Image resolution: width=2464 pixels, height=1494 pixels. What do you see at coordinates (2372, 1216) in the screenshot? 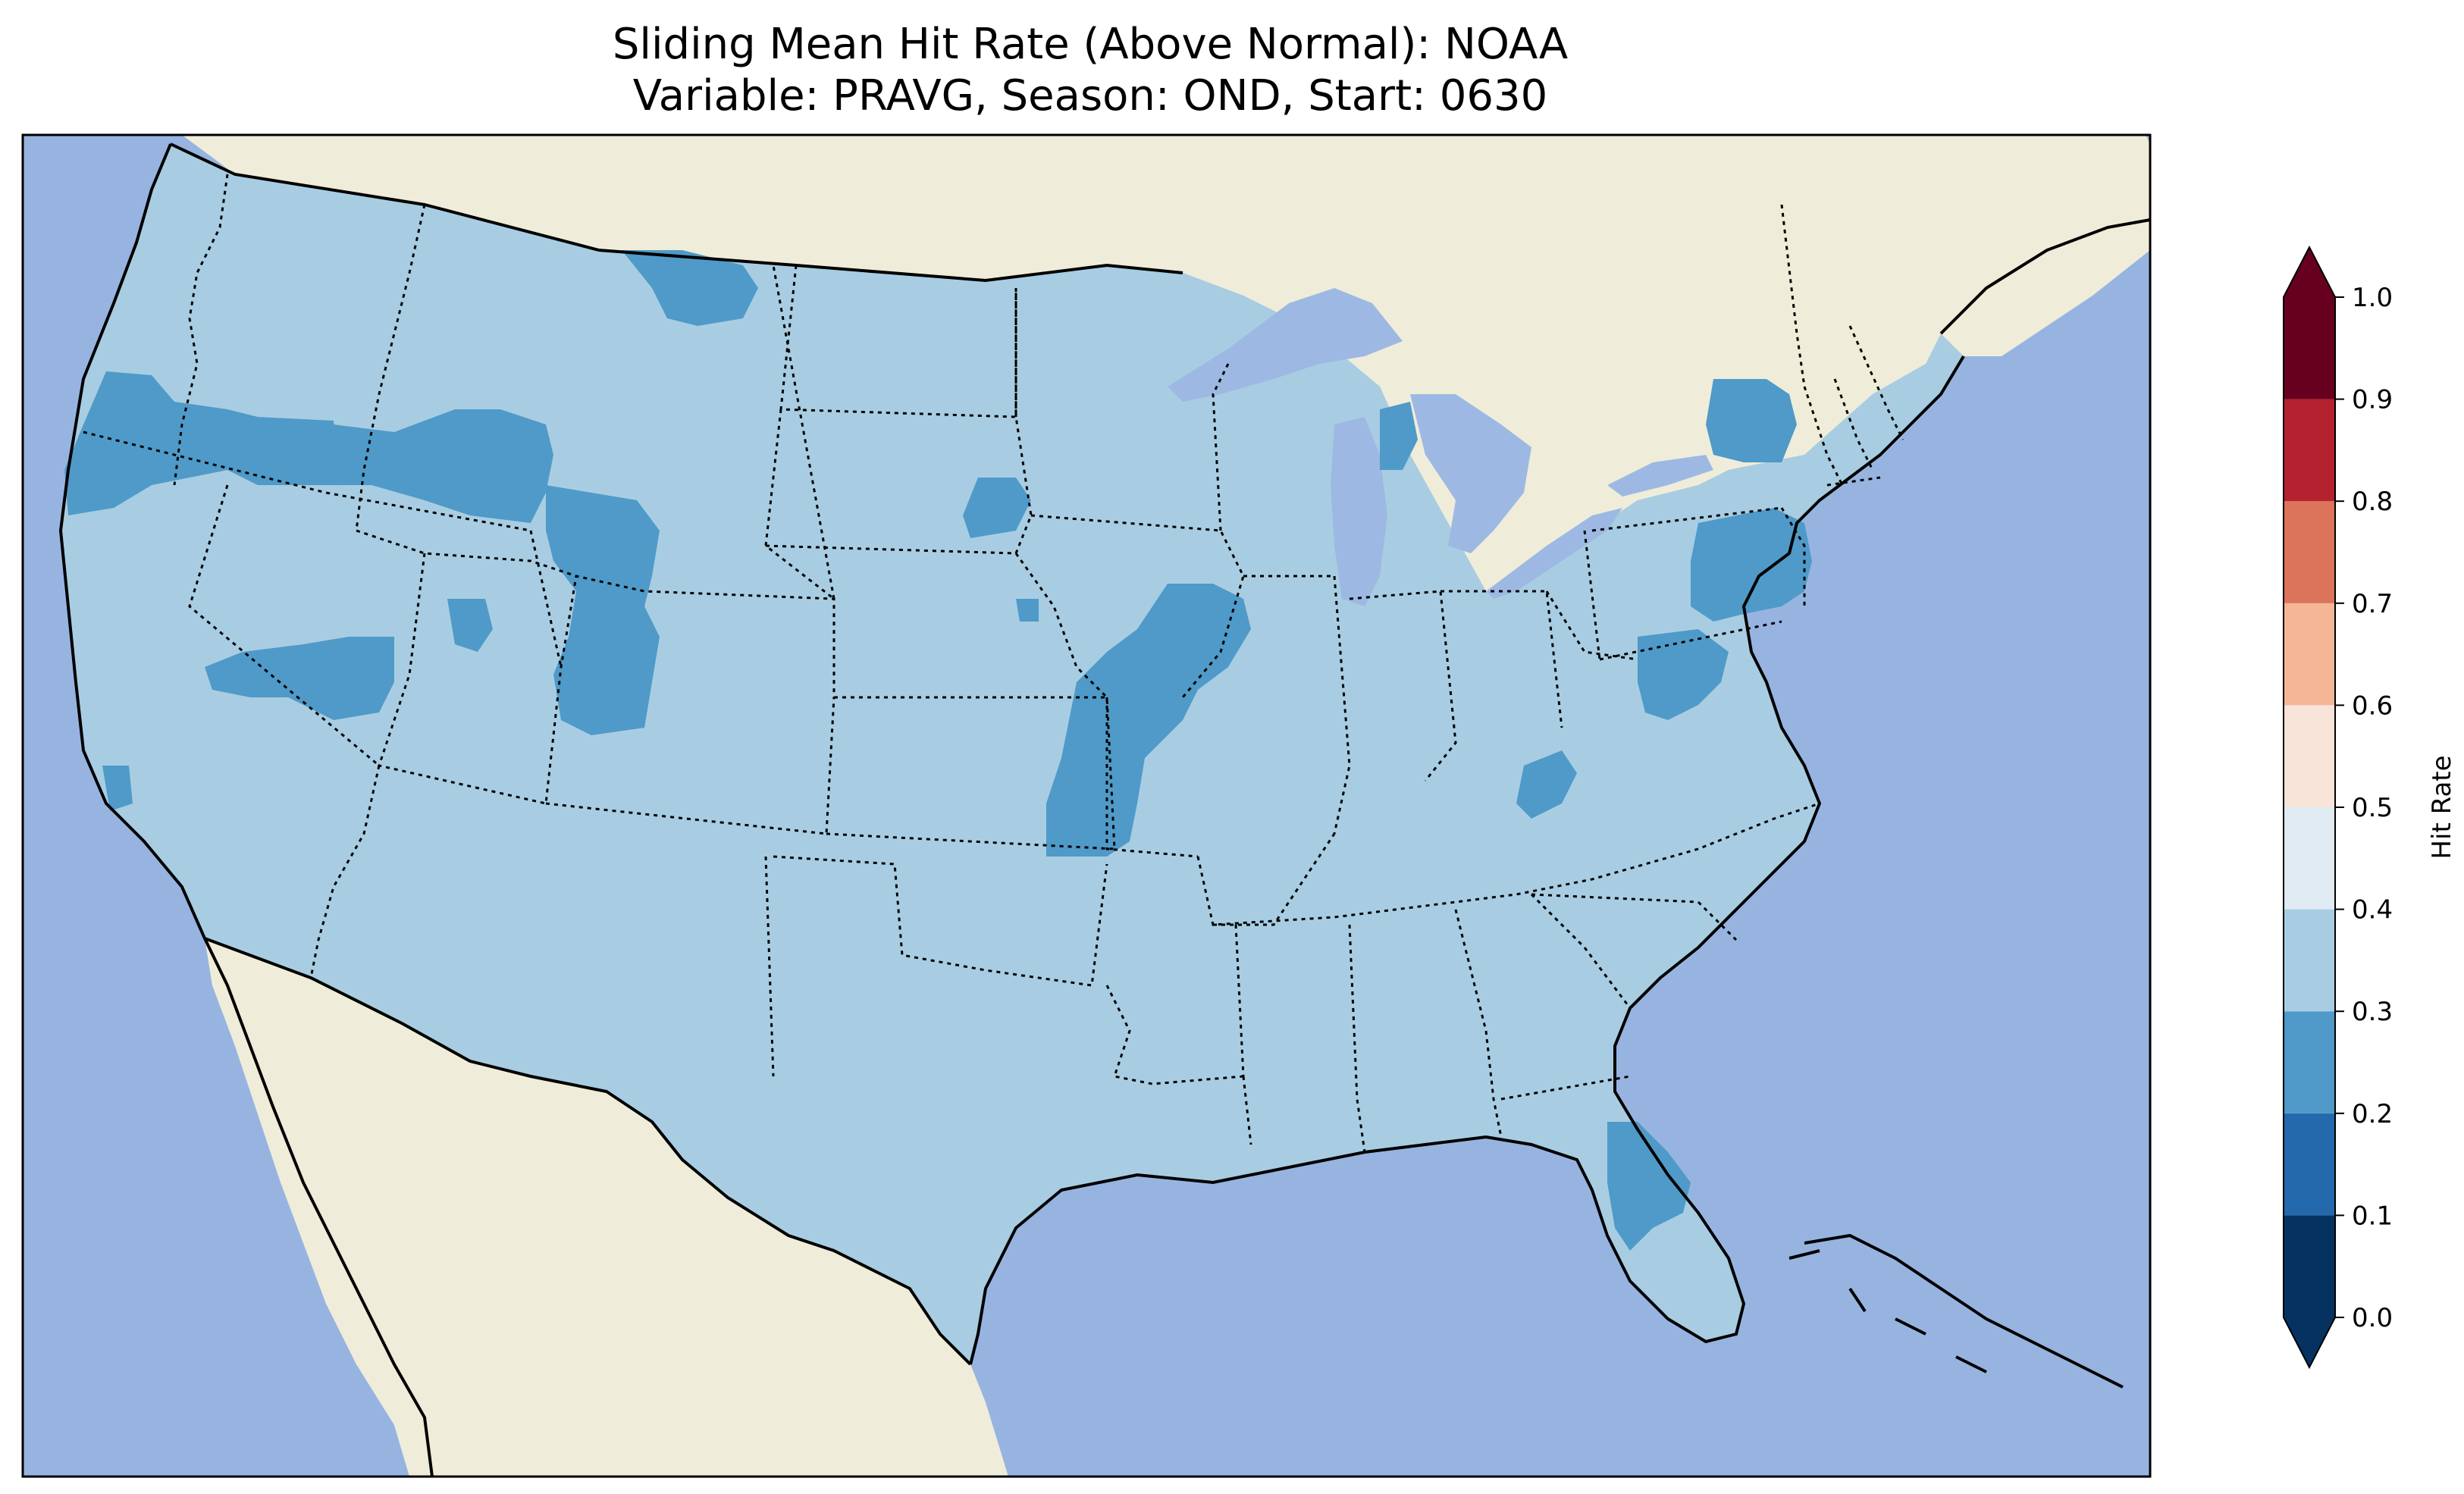
I see `colorbar-tick-label-1: 0.1` at bounding box center [2372, 1216].